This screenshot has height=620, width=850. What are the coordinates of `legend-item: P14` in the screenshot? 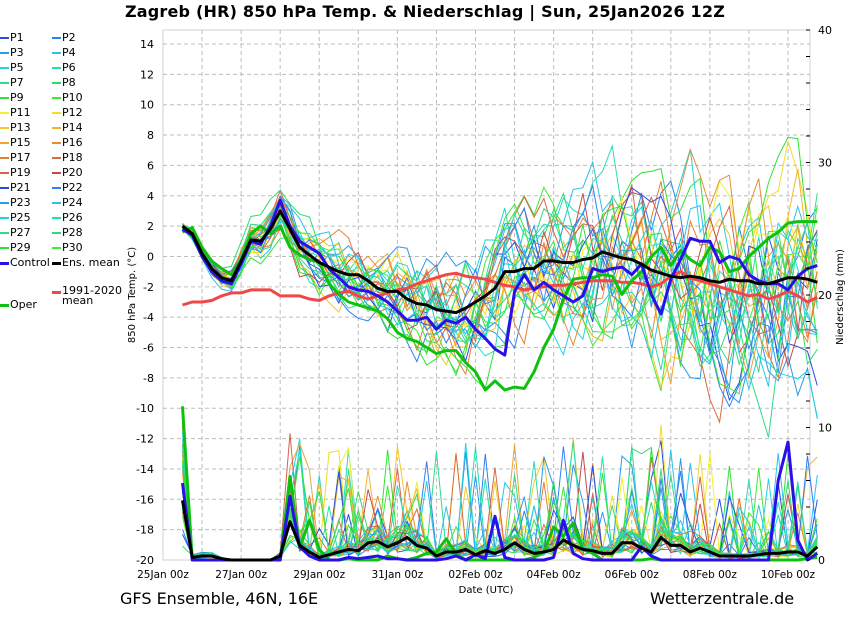 It's located at (67, 127).